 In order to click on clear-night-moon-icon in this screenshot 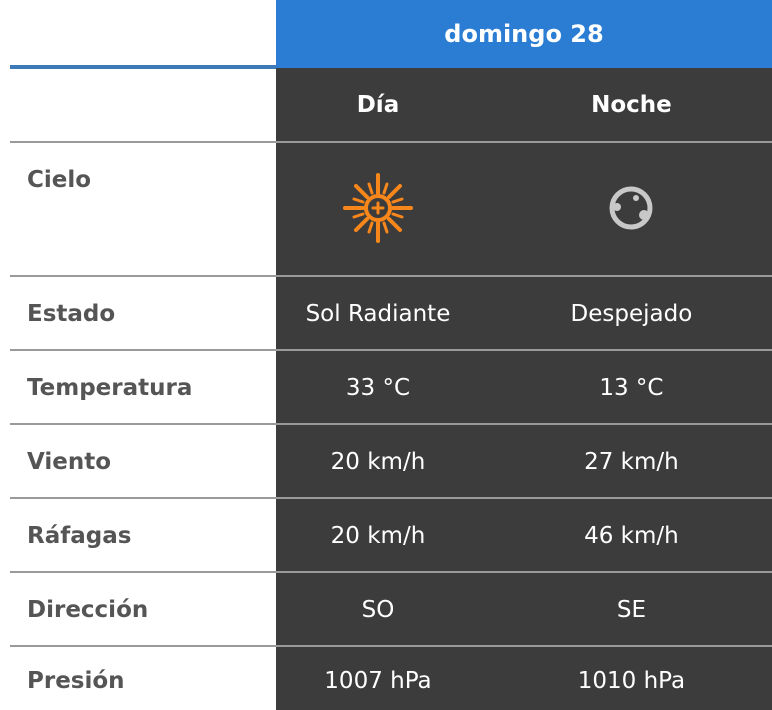, I will do `click(631, 209)`.